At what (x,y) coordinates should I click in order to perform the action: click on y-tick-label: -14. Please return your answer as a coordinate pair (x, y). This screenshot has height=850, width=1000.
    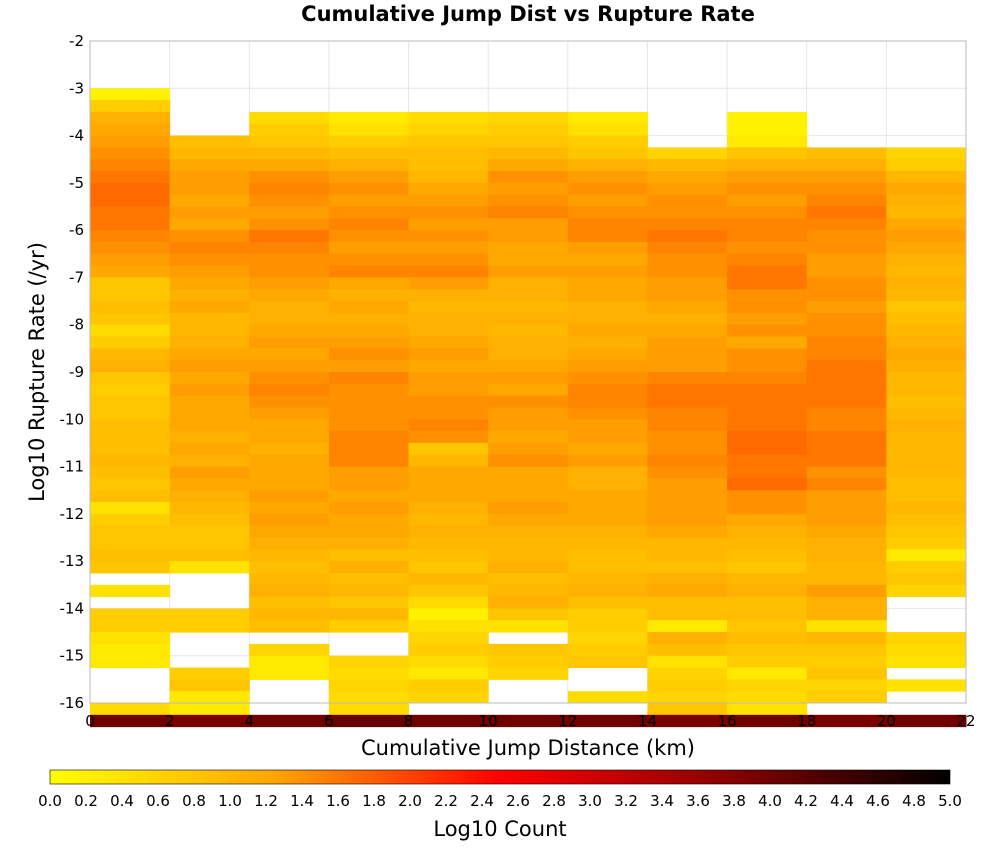
    Looking at the image, I should click on (72, 608).